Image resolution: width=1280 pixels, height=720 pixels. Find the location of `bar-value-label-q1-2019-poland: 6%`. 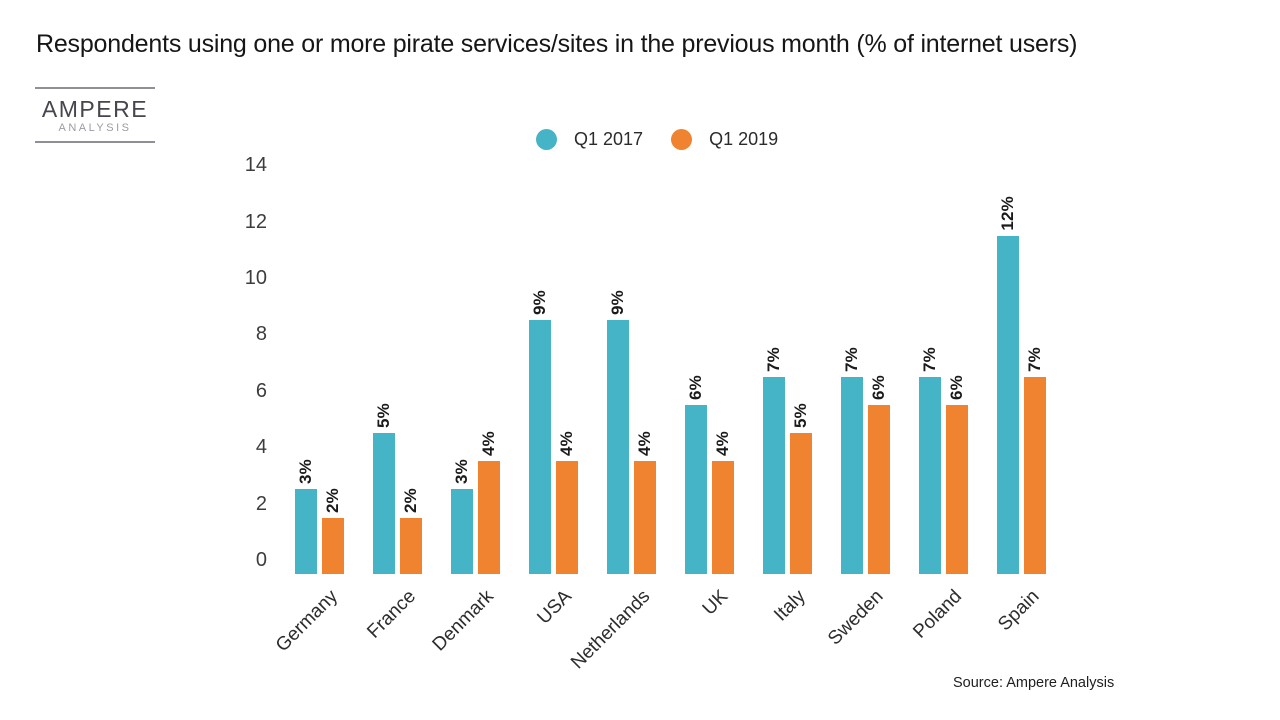

bar-value-label-q1-2019-poland: 6% is located at coordinates (956, 387).